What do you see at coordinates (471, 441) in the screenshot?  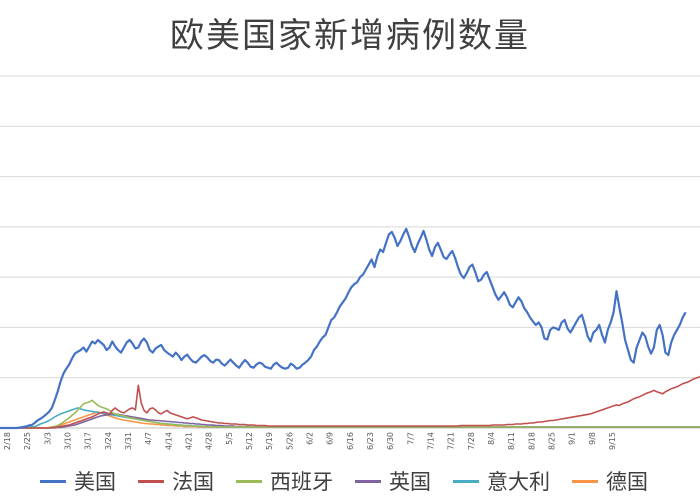 I see `x-tick-label: 7/28` at bounding box center [471, 441].